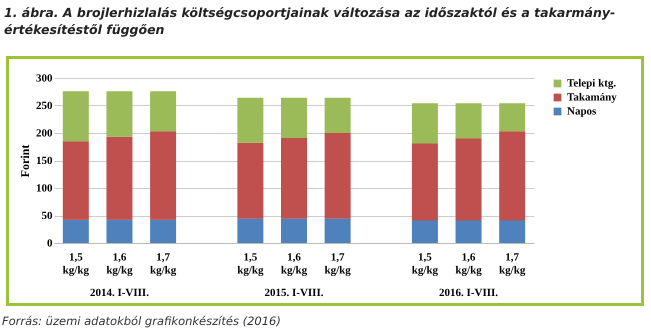  Describe the element at coordinates (294, 293) in the screenshot. I see `text: 2015. I-VIII.` at that location.